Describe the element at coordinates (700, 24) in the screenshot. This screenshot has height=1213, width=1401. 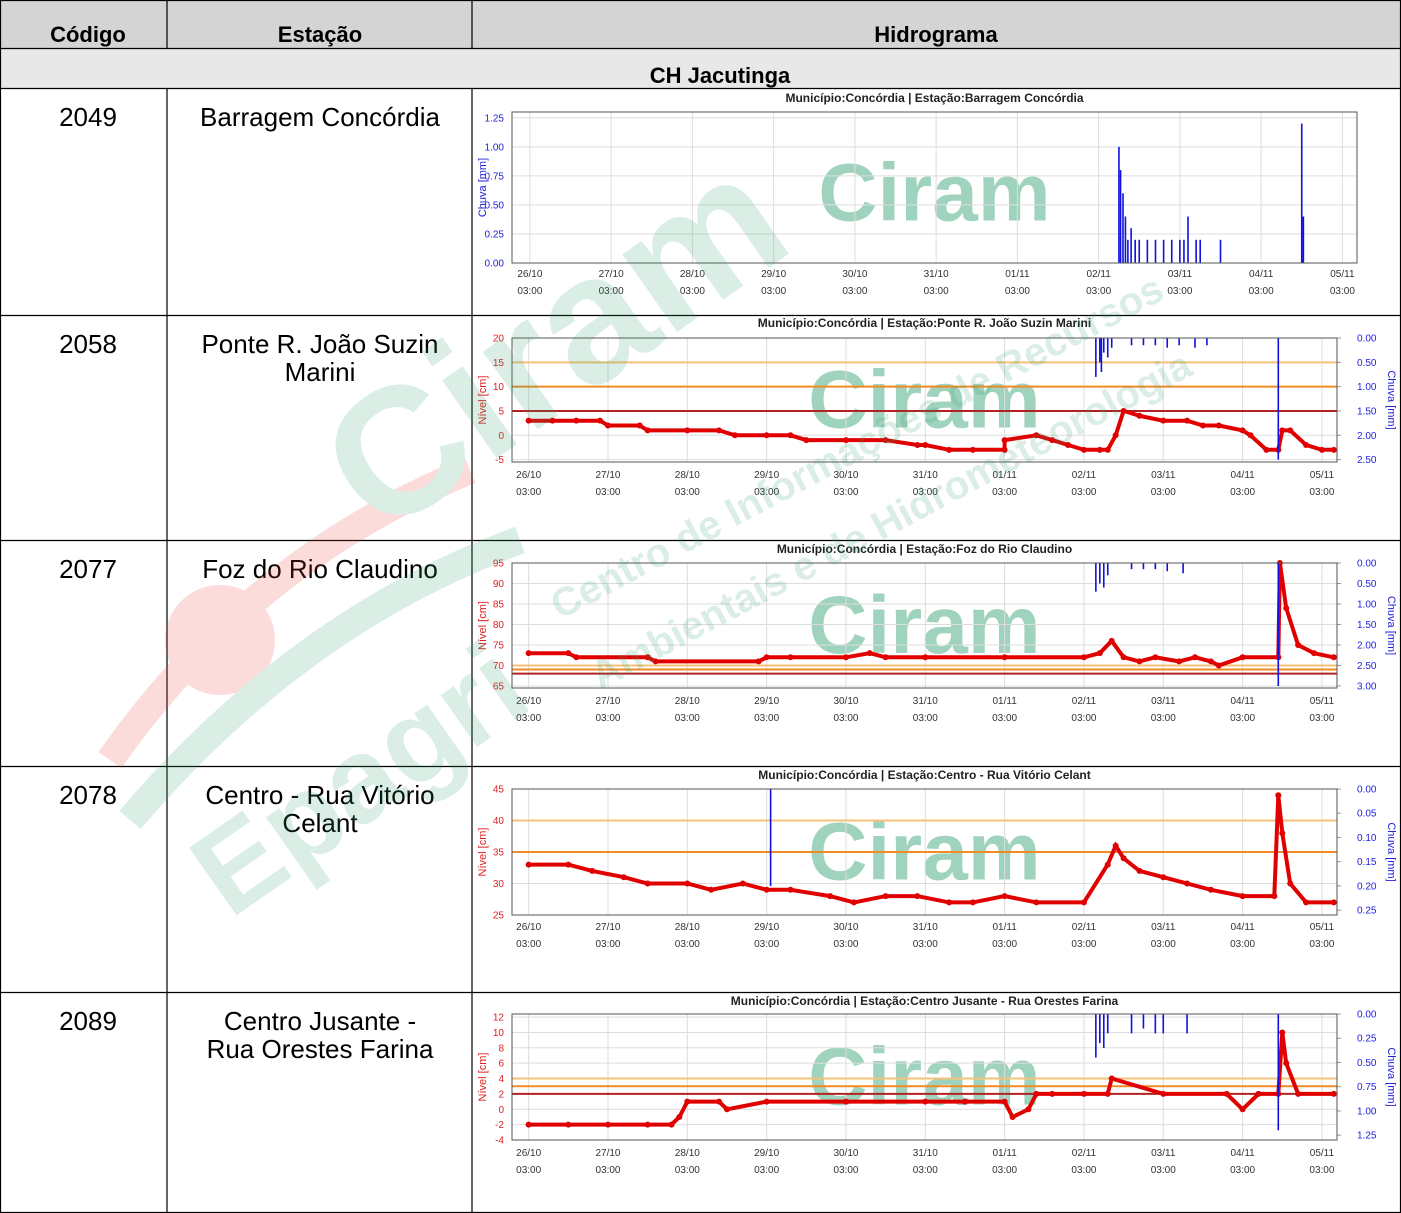
I see `header-bg` at that location.